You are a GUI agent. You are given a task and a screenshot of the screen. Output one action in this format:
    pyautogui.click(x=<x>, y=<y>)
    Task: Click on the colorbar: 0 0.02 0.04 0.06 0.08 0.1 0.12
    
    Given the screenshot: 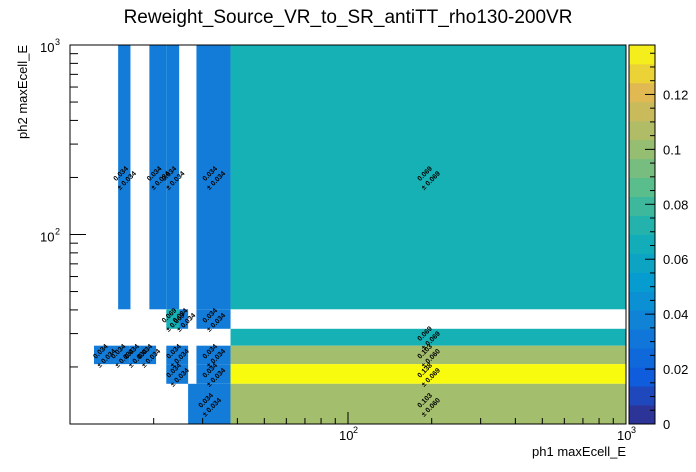 What is the action you would take?
    pyautogui.click(x=658, y=238)
    